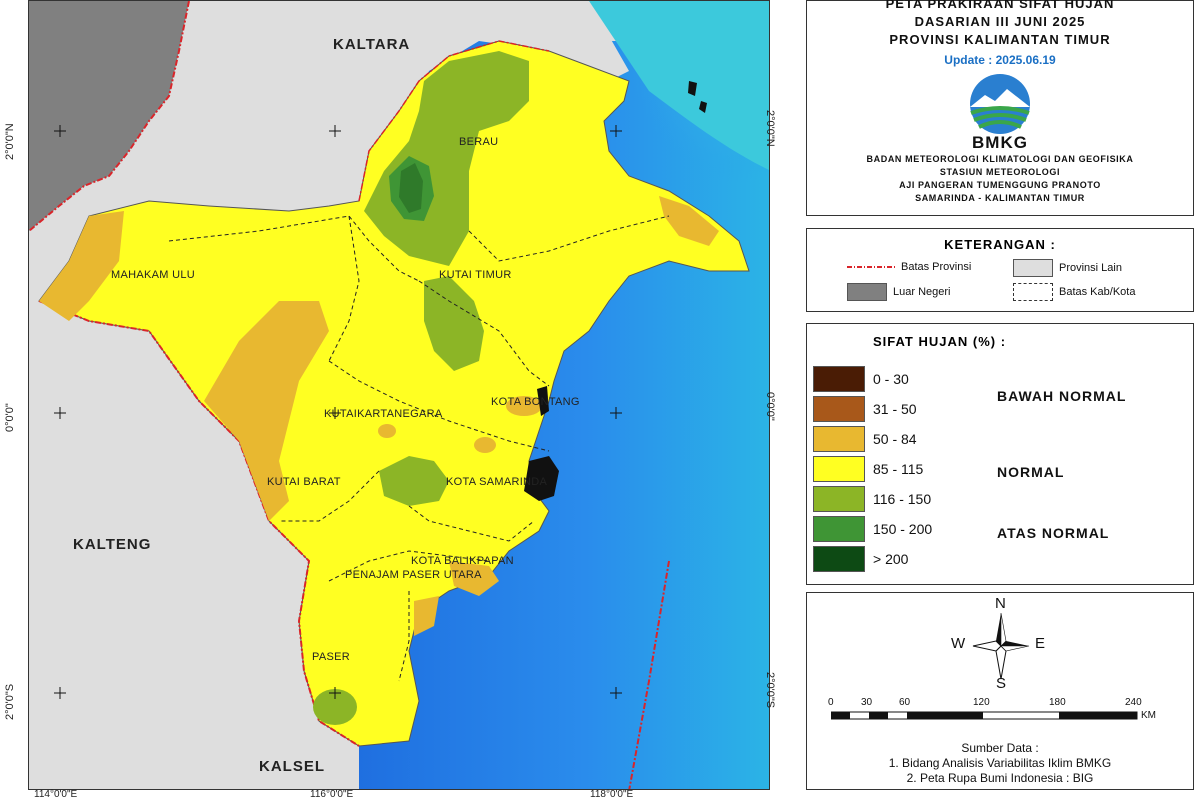 The image size is (1200, 800). What do you see at coordinates (1040, 643) in the screenshot?
I see `compass-east: E` at bounding box center [1040, 643].